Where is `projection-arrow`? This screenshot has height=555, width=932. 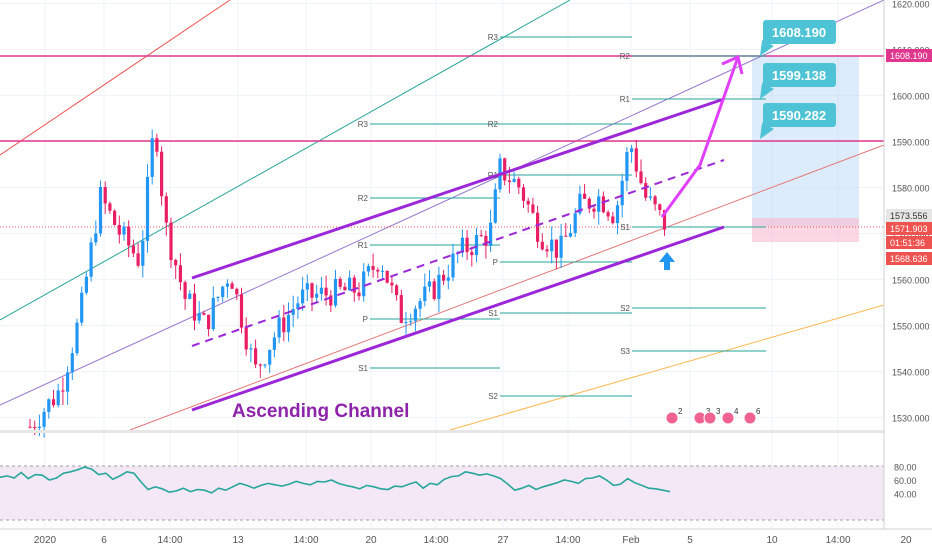
projection-arrow is located at coordinates (700, 137).